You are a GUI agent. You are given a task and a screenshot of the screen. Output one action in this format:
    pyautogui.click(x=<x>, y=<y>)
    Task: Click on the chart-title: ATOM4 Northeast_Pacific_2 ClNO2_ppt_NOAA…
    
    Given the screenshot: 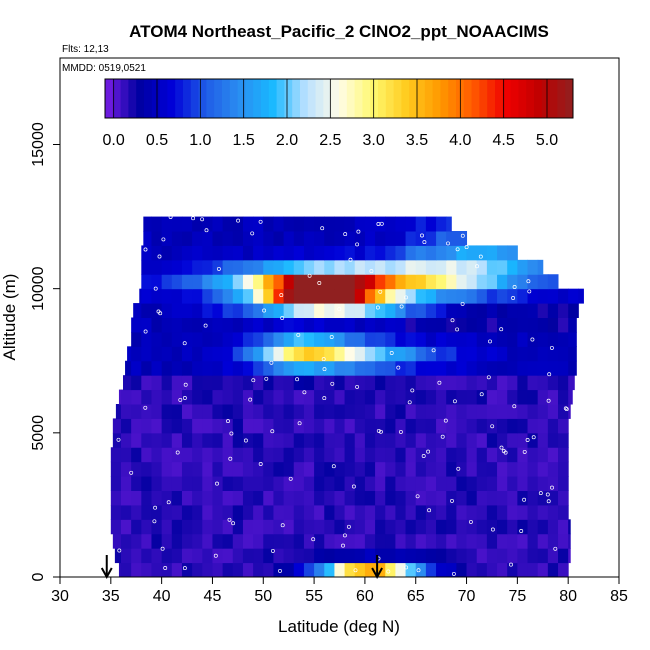 What is the action you would take?
    pyautogui.click(x=339, y=31)
    